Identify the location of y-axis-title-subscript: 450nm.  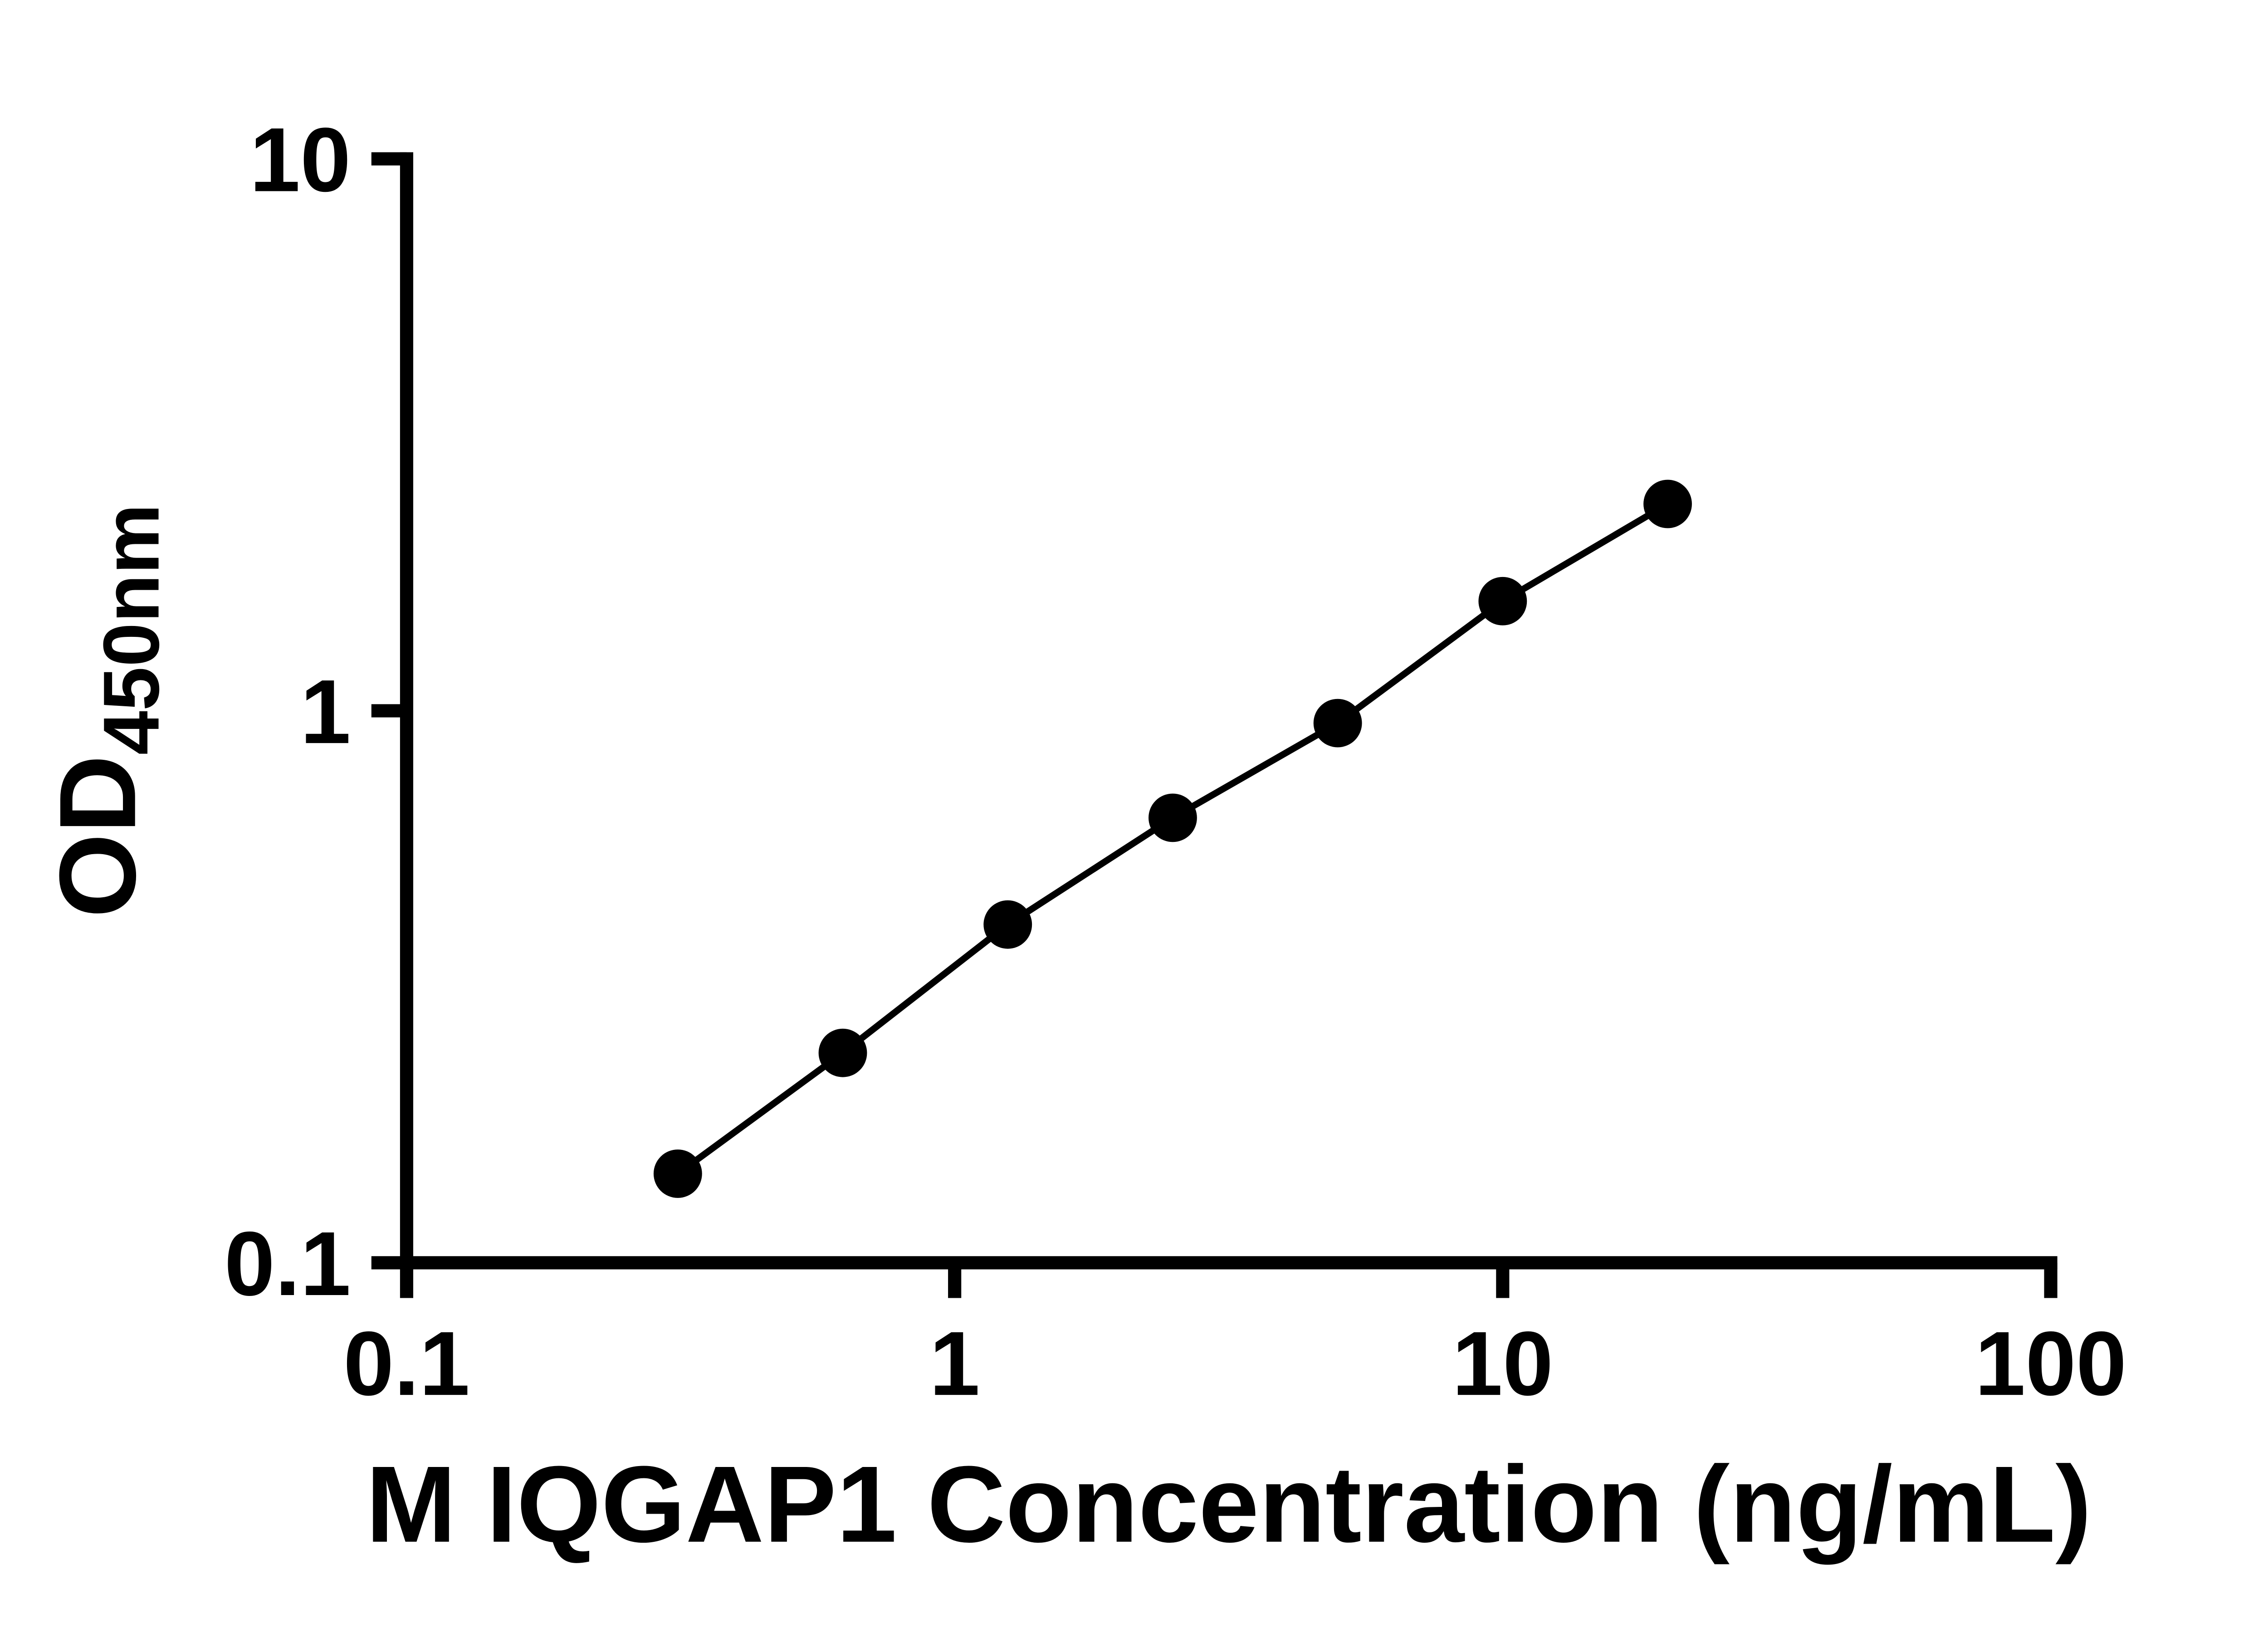
(132, 629).